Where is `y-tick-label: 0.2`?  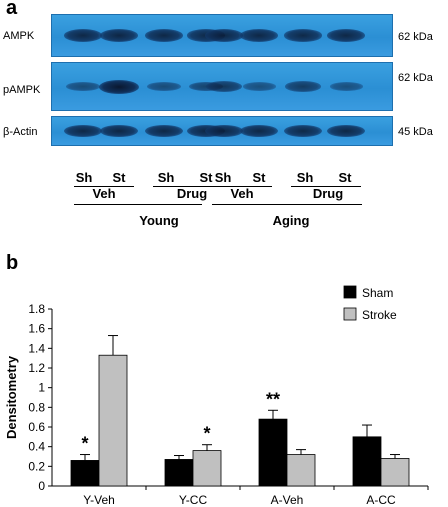 y-tick-label: 0.2 is located at coordinates (36, 466).